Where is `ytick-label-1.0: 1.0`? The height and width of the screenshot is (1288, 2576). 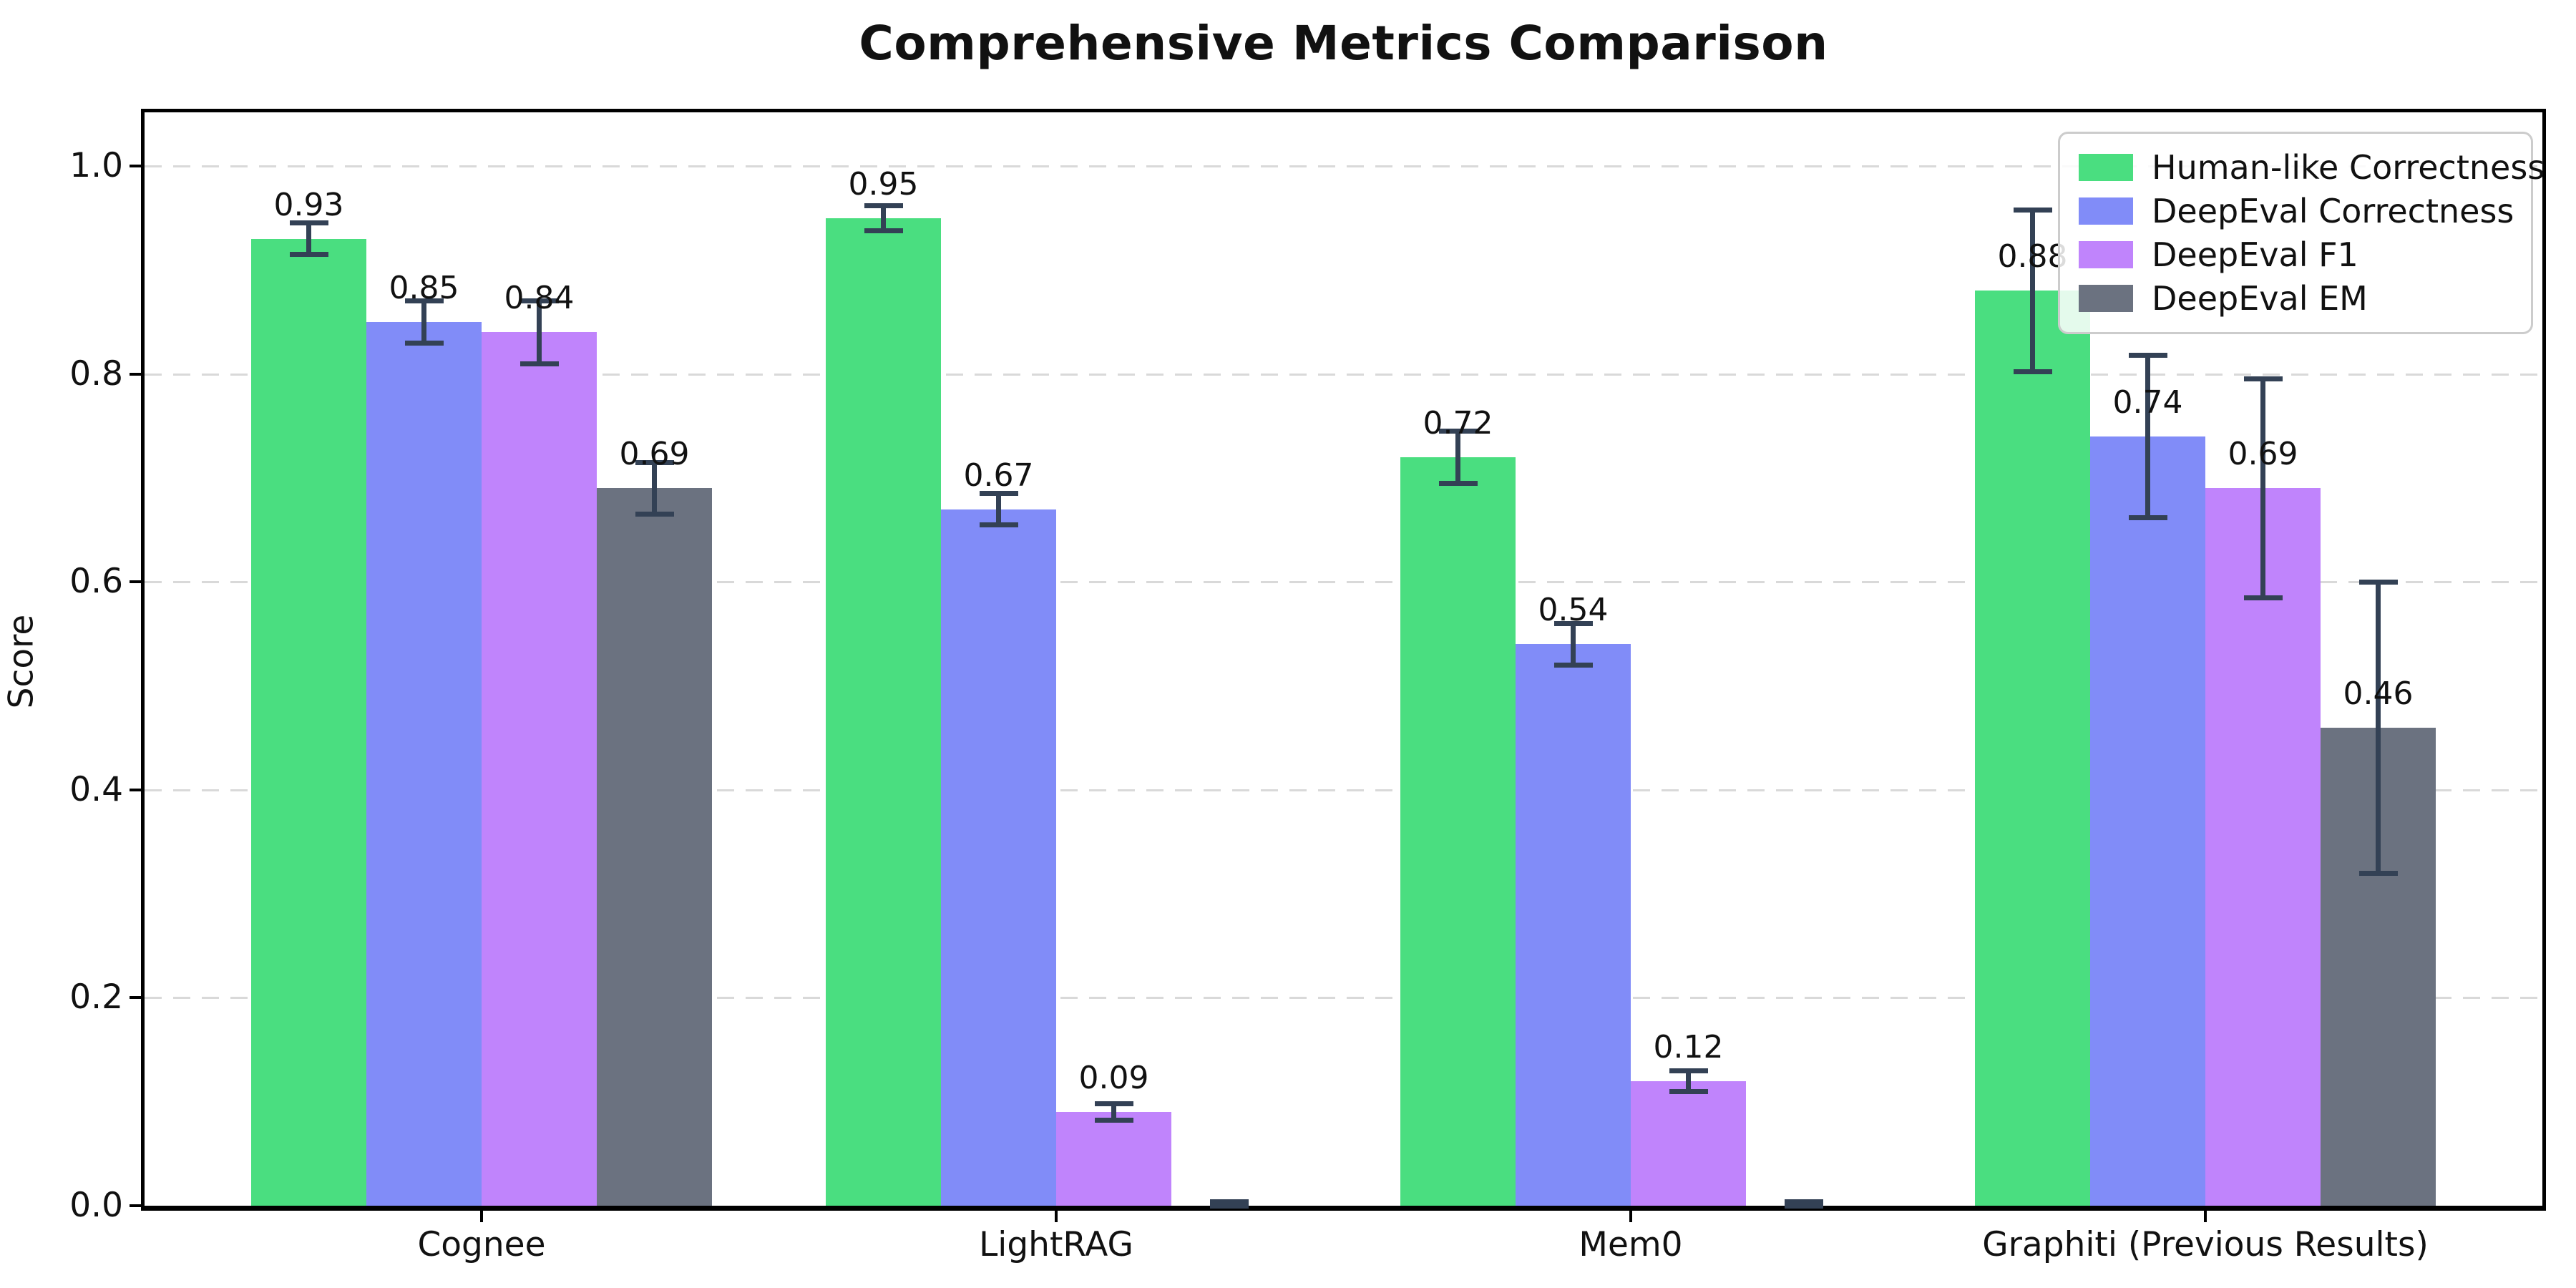
ytick-label-1.0: 1.0 is located at coordinates (96, 165).